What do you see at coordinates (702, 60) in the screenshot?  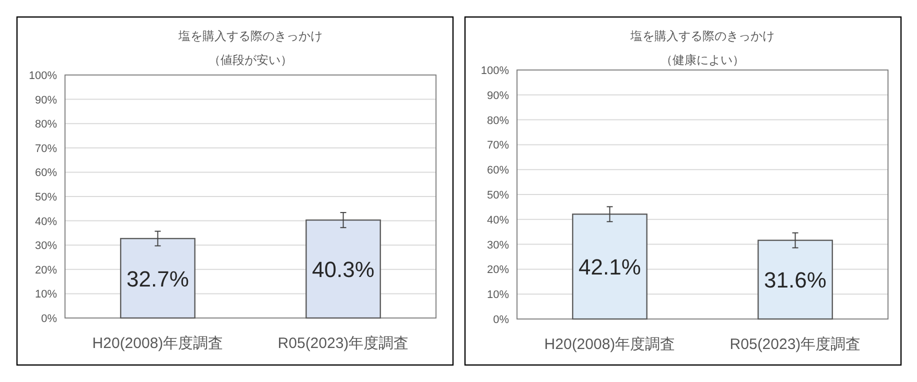 I see `chart-subtitle: （健康によい）` at bounding box center [702, 60].